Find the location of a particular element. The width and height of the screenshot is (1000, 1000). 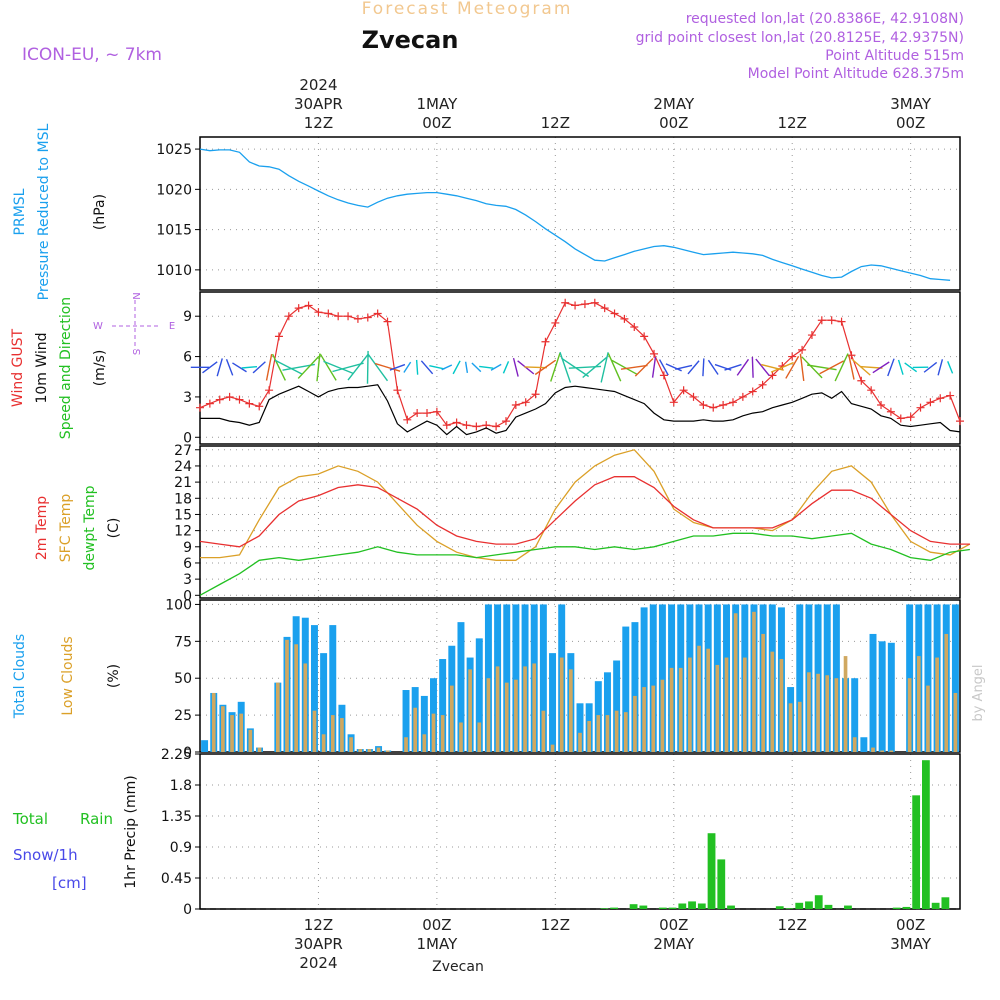

panel-frame is located at coordinates (580, 522).